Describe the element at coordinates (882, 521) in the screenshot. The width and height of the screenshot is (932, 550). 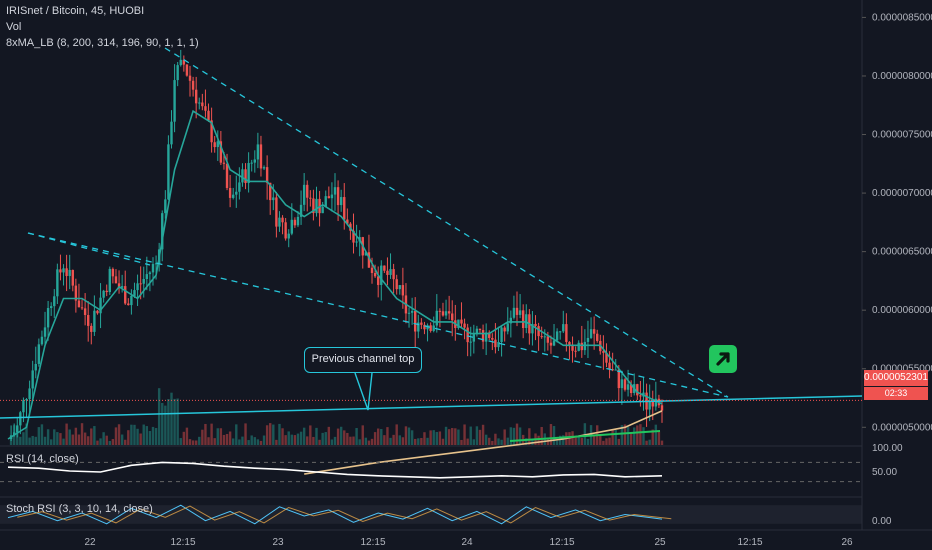
I see `stoch-tick-label: 0.00` at that location.